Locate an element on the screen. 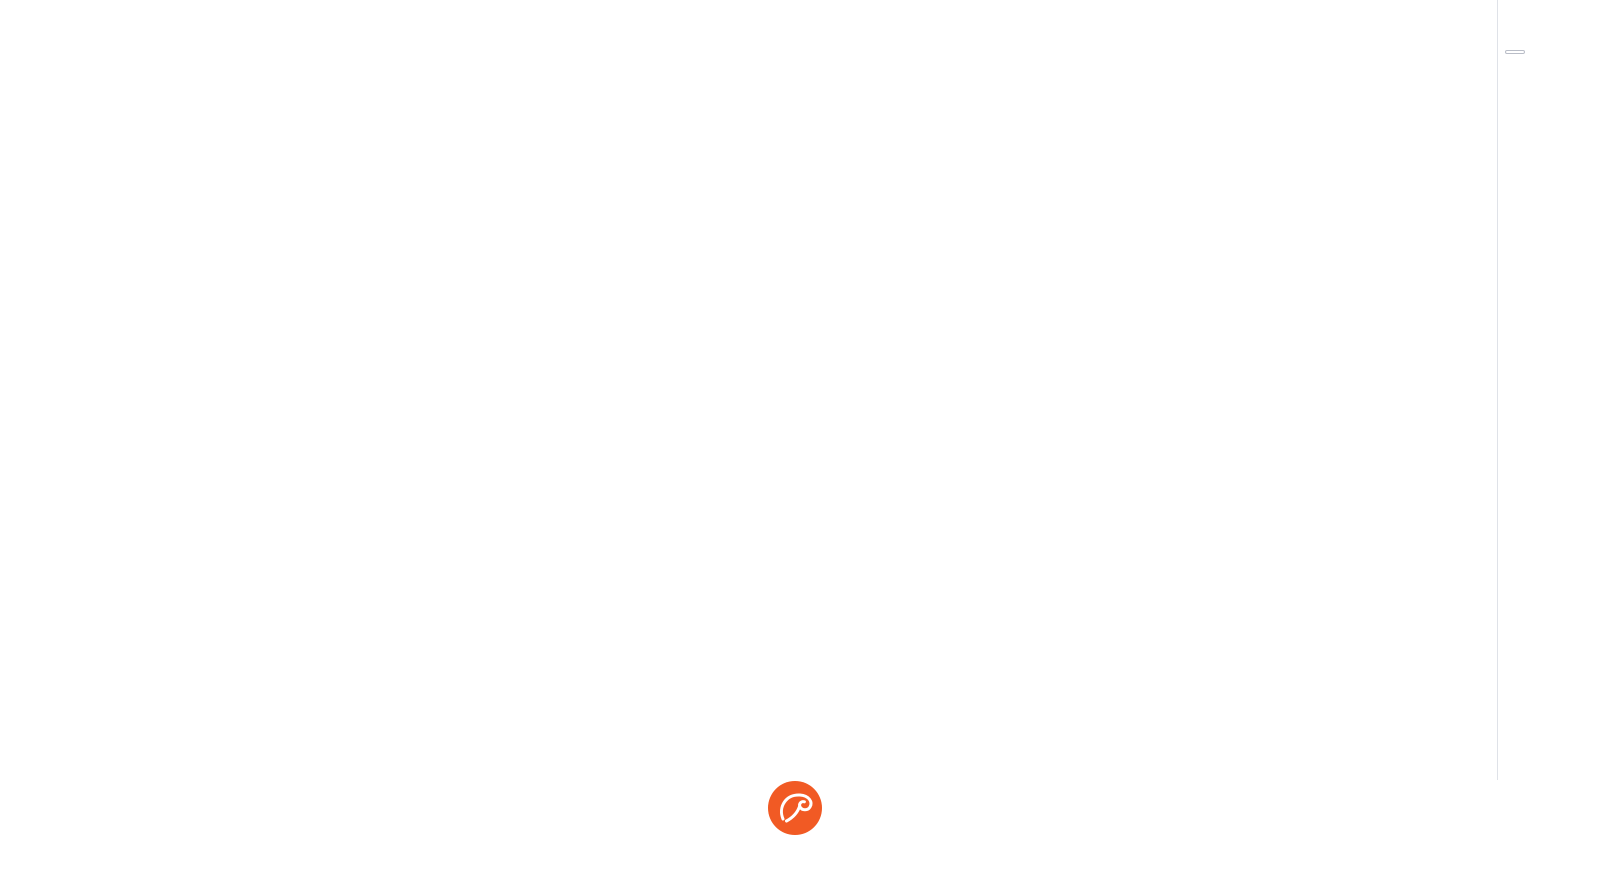  fxopen-logo is located at coordinates (800, 808).